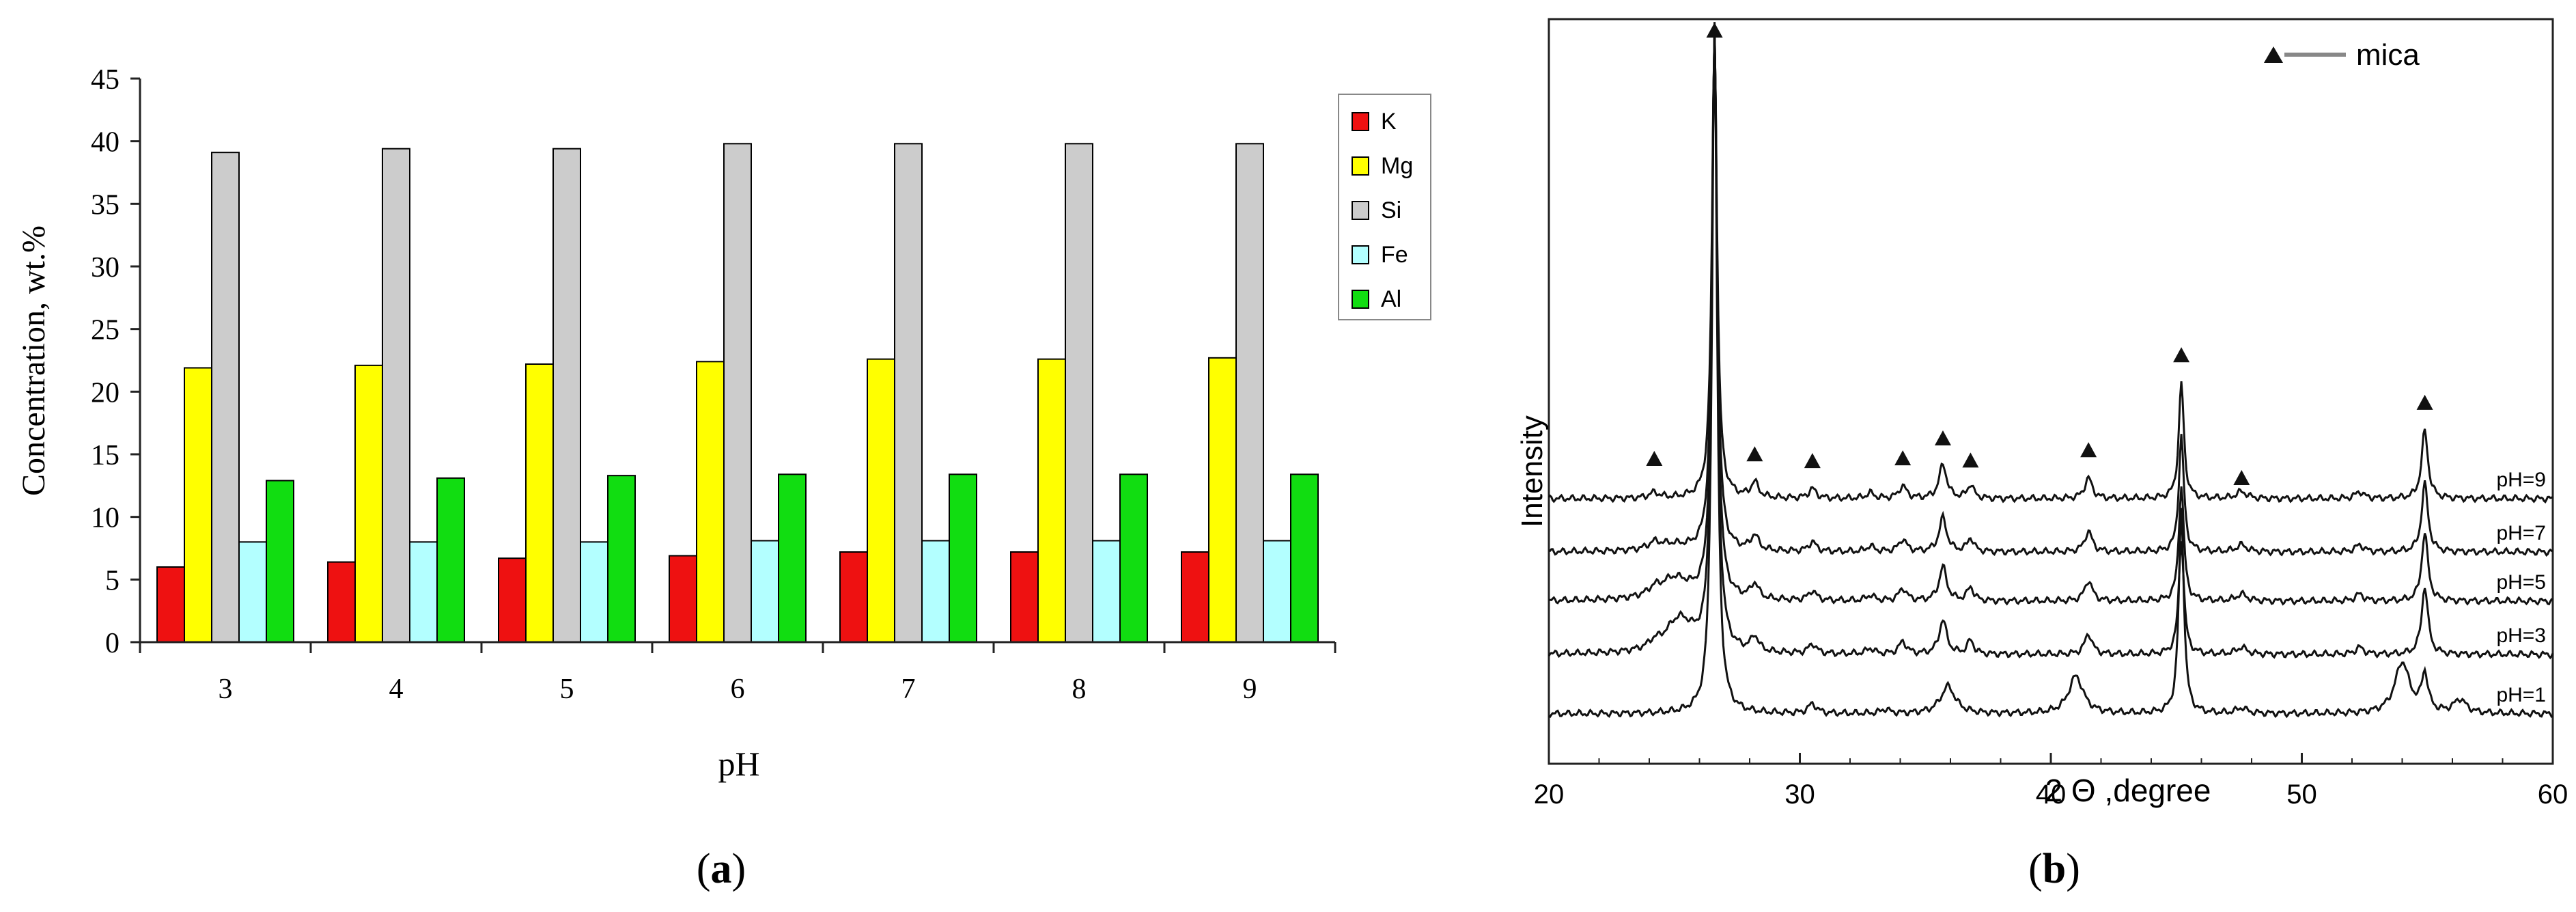  Describe the element at coordinates (112, 643) in the screenshot. I see `a-ytick-label: 0` at that location.